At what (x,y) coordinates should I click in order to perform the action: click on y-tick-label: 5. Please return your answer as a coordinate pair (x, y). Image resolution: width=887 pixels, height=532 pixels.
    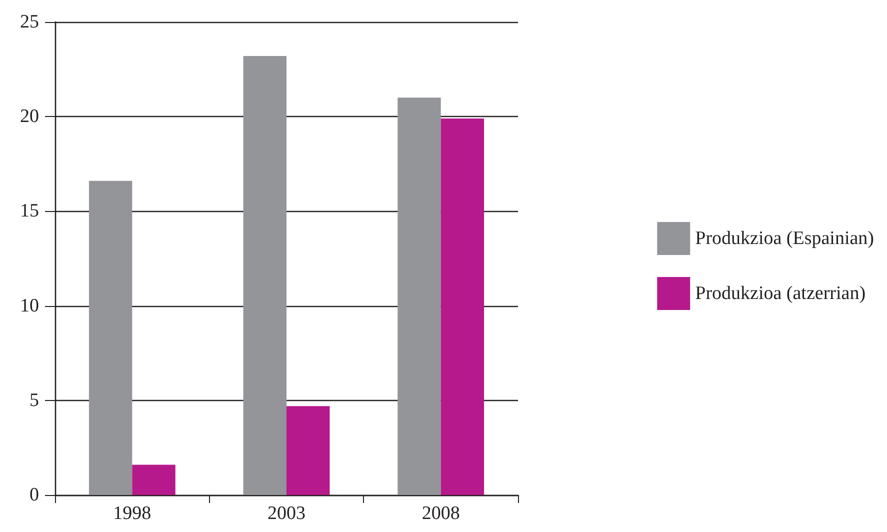
    Looking at the image, I should click on (34, 400).